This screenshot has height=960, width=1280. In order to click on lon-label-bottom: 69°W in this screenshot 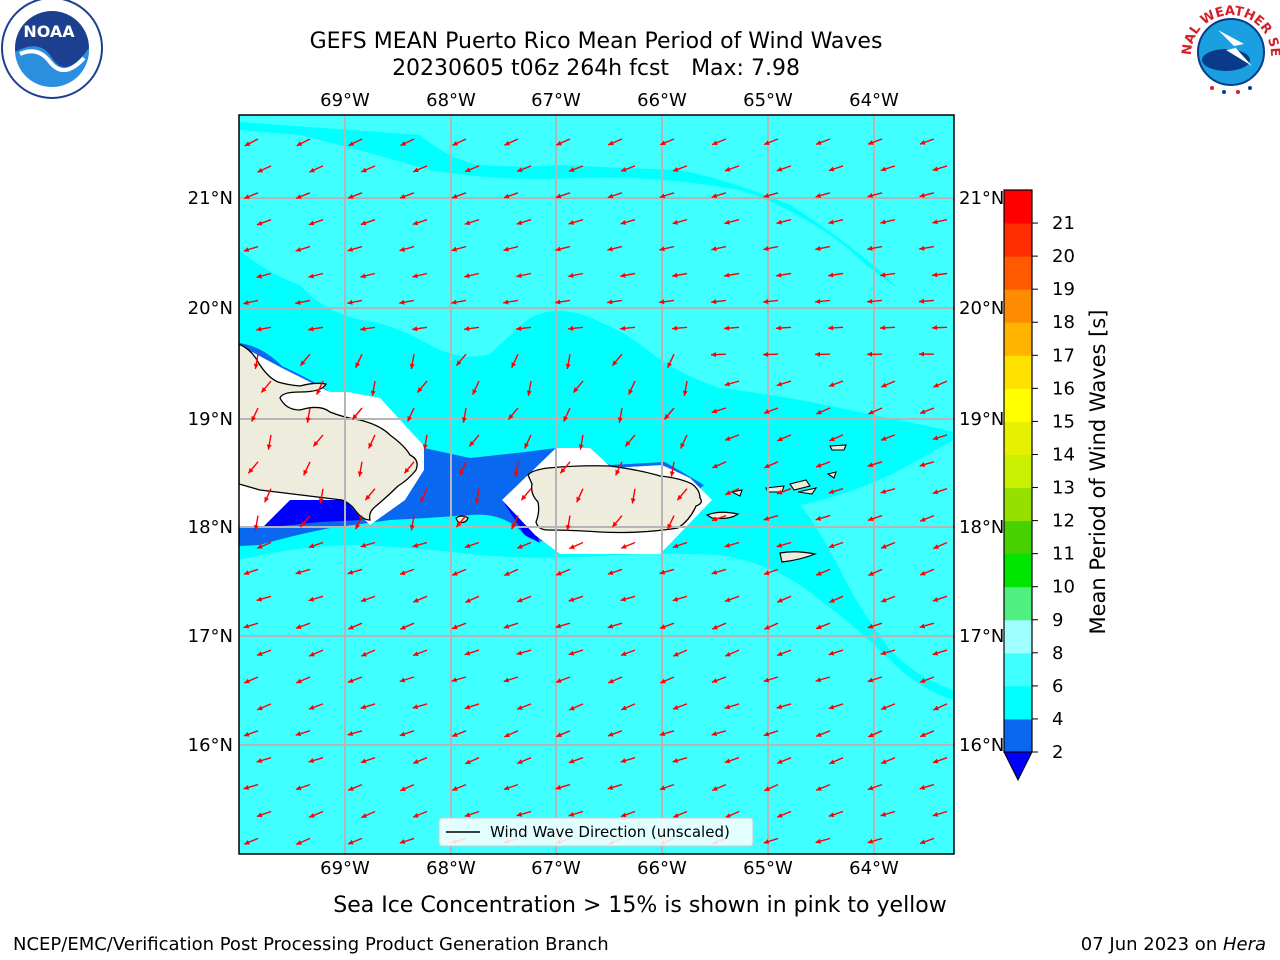, I will do `click(345, 868)`.